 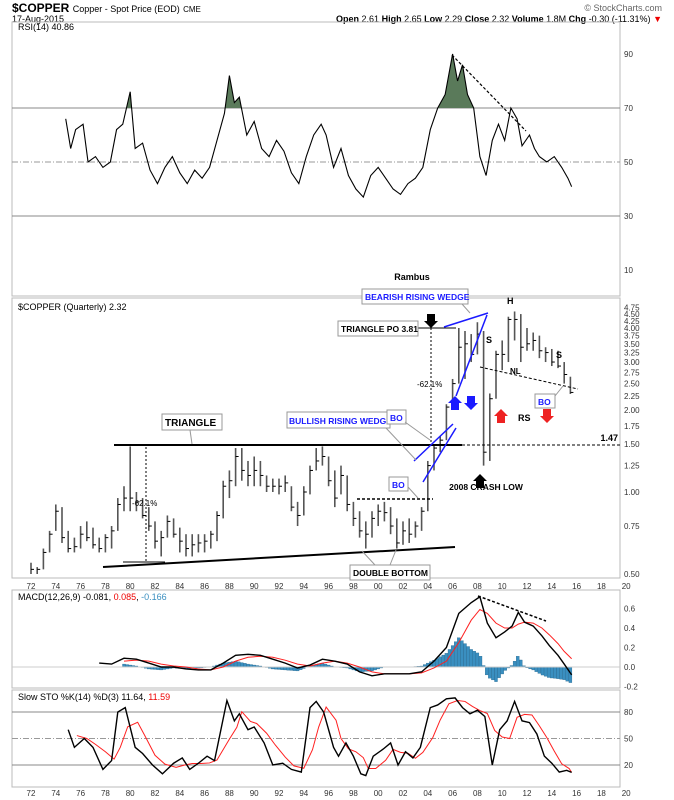 I want to click on symbol: $COPPER, so click(x=41, y=8).